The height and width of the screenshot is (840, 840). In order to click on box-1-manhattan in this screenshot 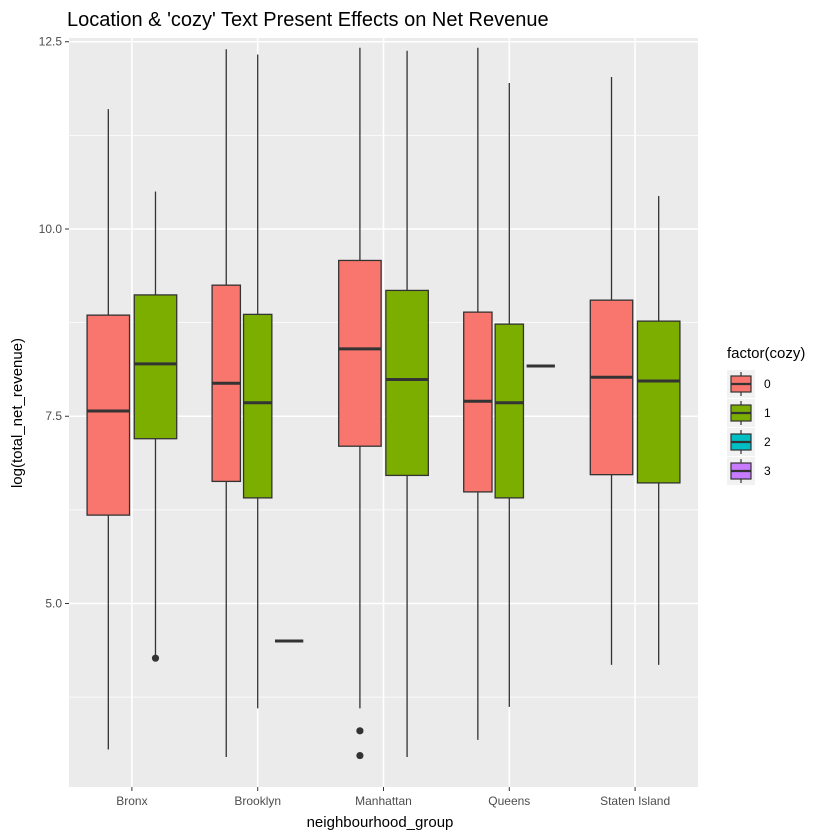, I will do `click(407, 404)`.